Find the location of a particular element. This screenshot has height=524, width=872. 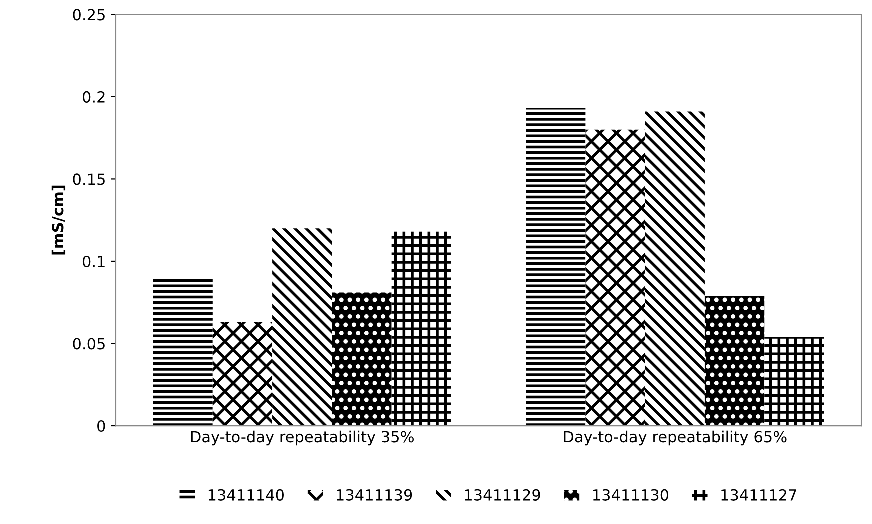

y-tick-label: 0.25 is located at coordinates (89, 15).